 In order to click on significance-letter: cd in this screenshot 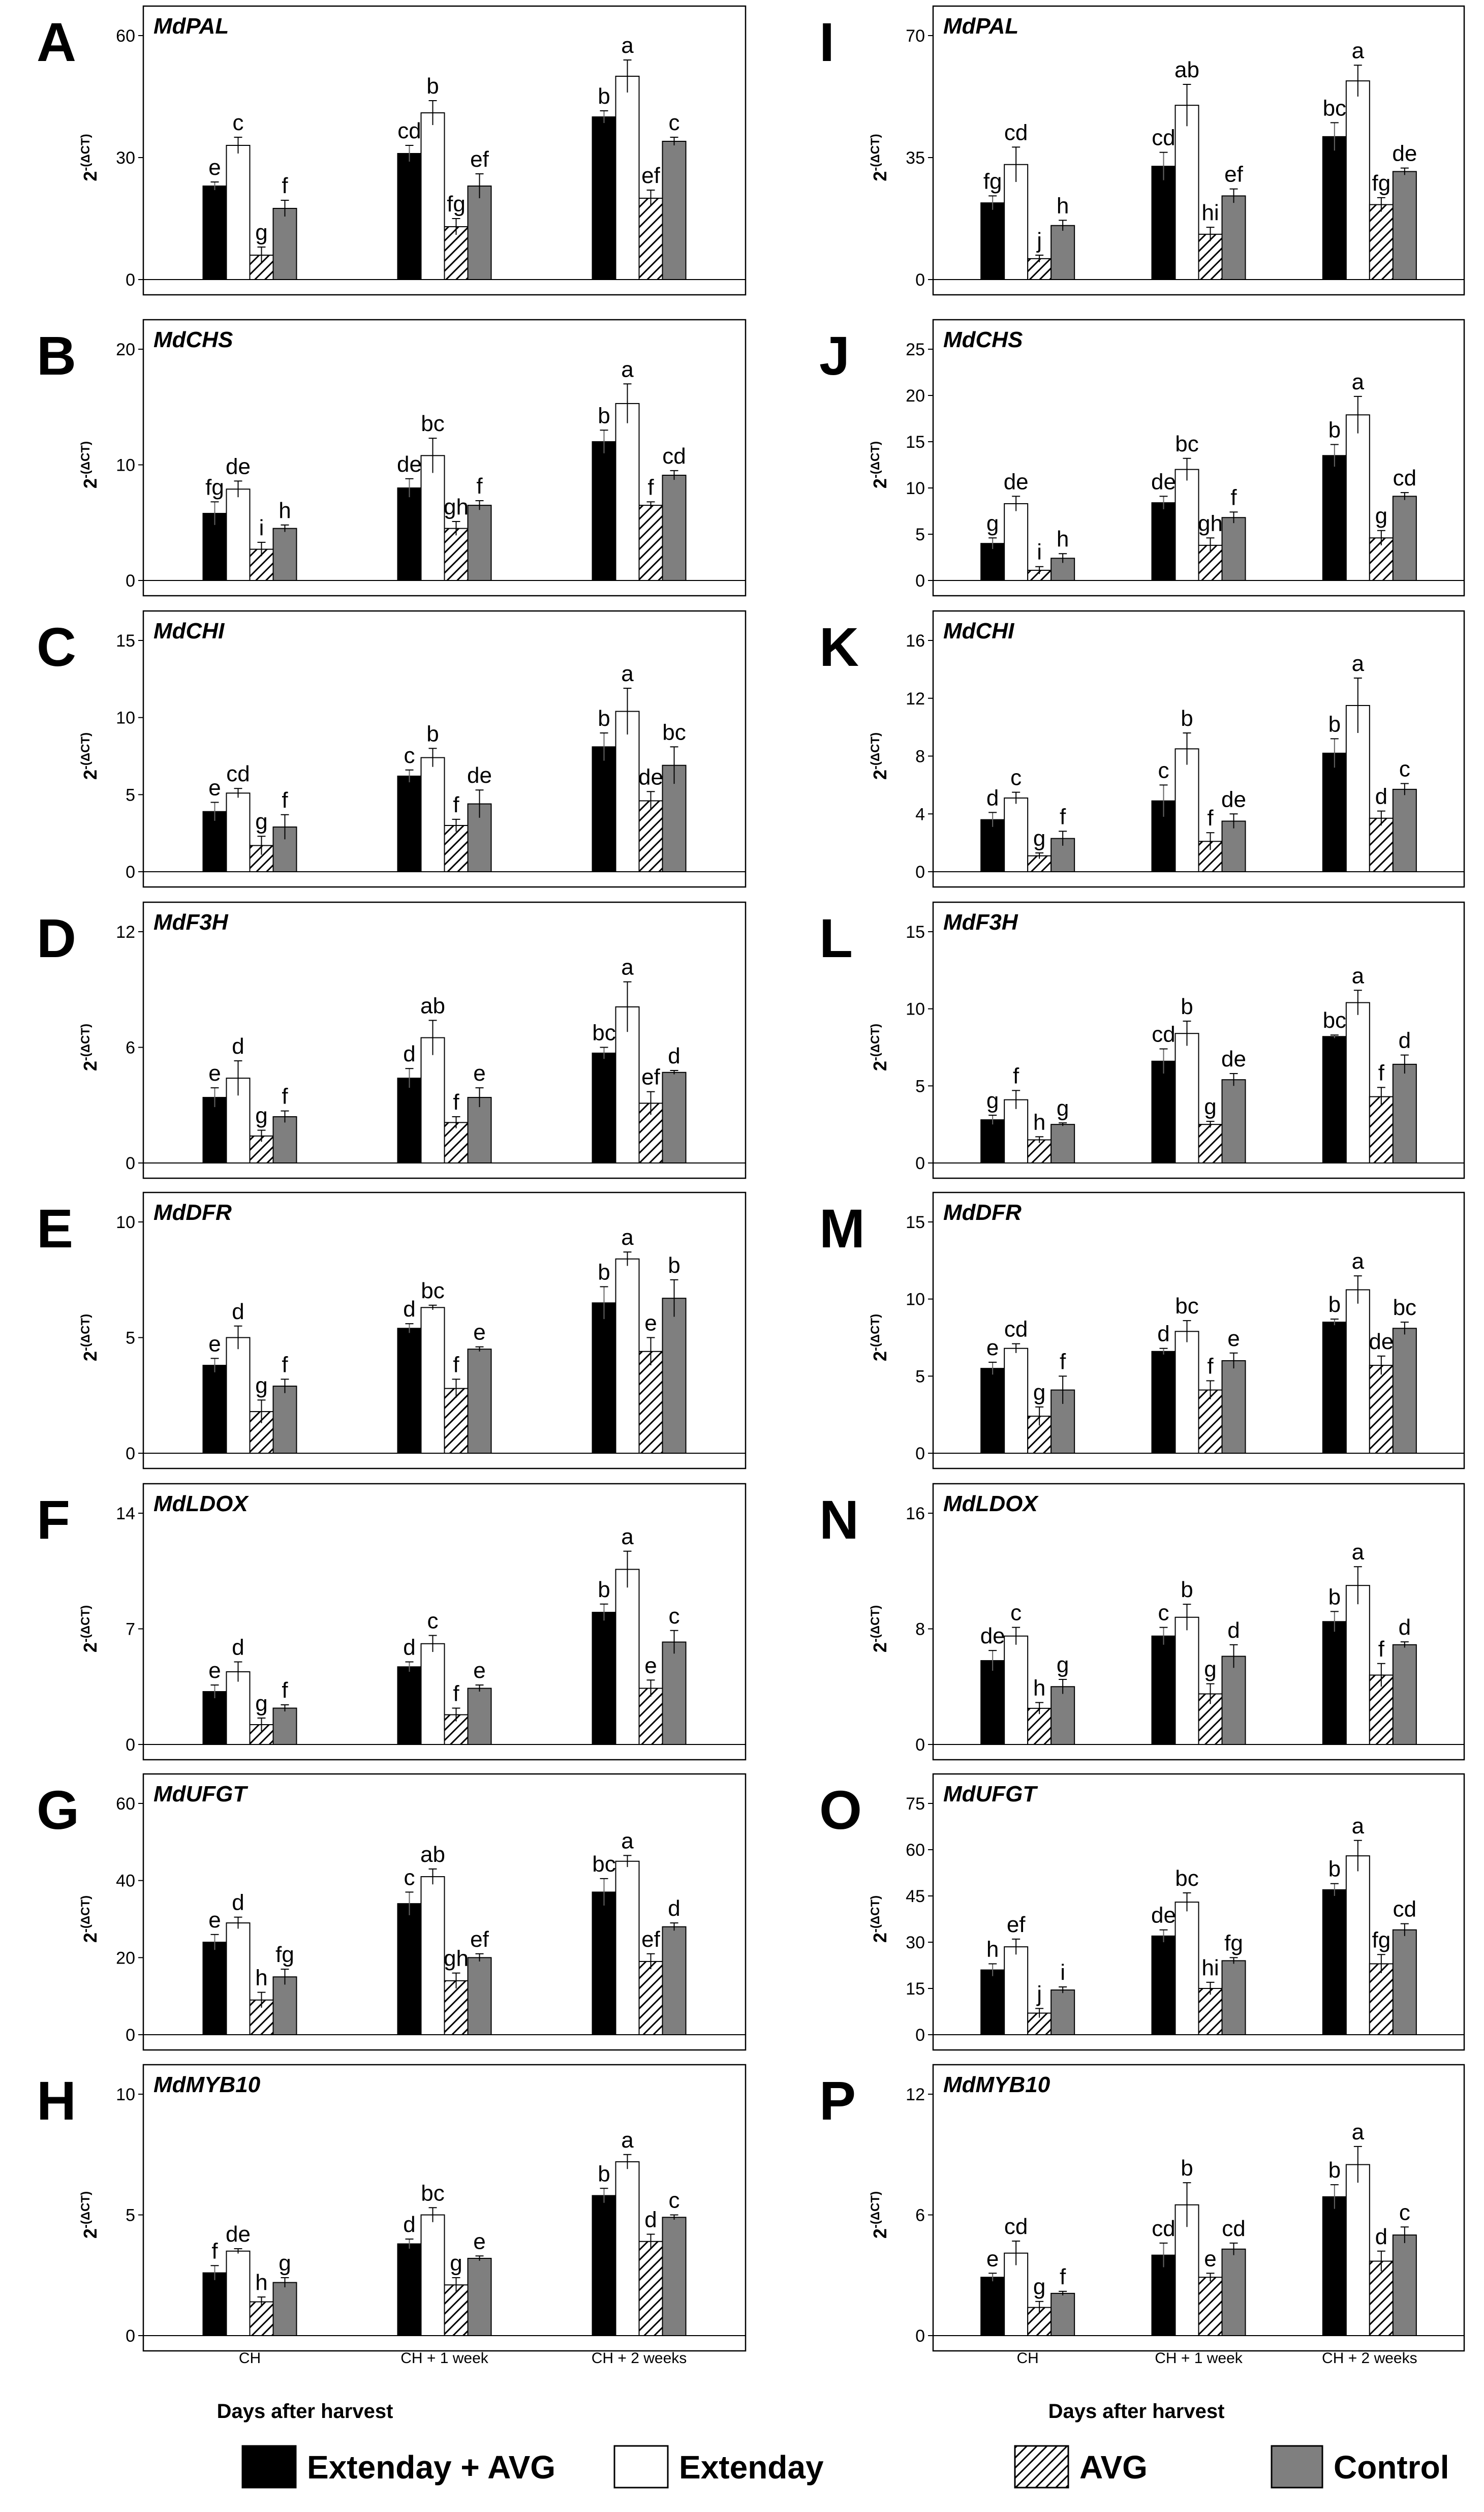, I will do `click(238, 773)`.